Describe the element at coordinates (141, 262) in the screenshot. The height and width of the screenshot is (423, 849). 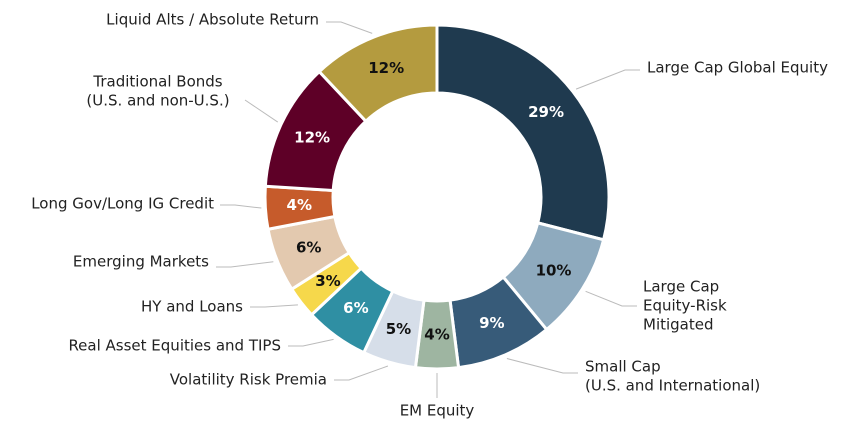
I see `category-label: Emerging Markets` at that location.